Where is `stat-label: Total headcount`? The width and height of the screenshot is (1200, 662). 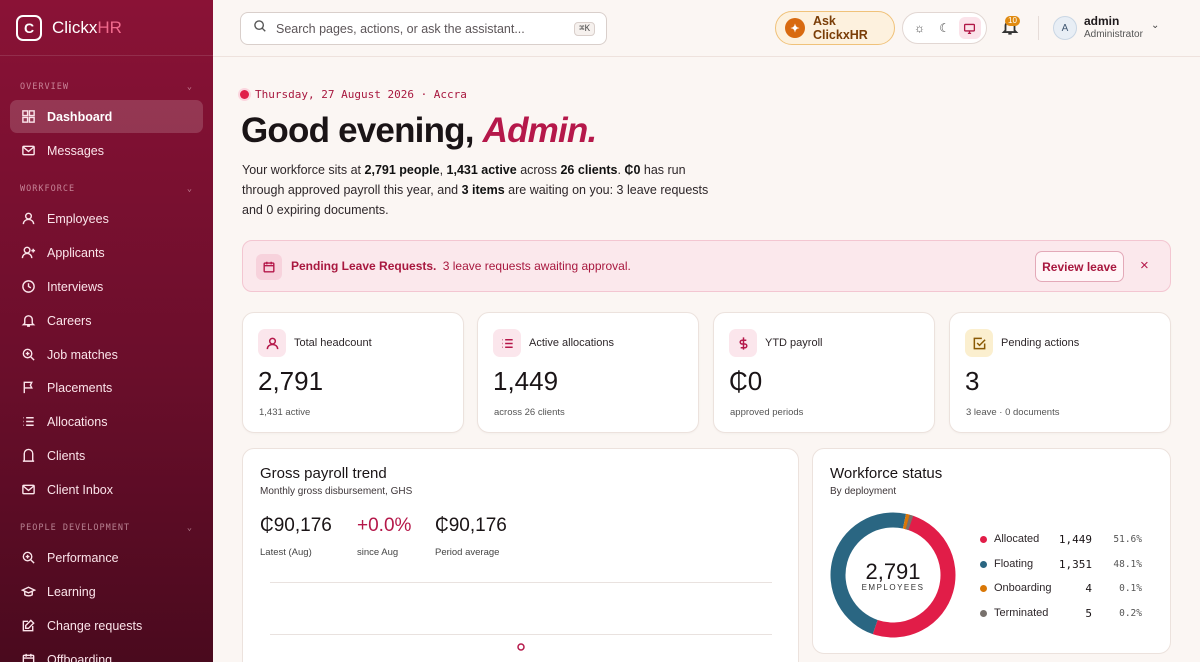 stat-label: Total headcount is located at coordinates (333, 343).